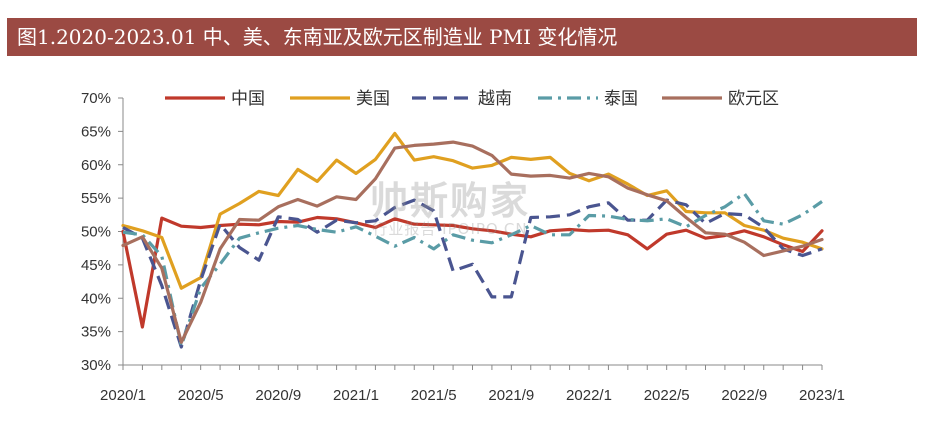 This screenshot has width=932, height=433. What do you see at coordinates (450, 201) in the screenshot?
I see `watermark-main: 帅斯购家` at bounding box center [450, 201].